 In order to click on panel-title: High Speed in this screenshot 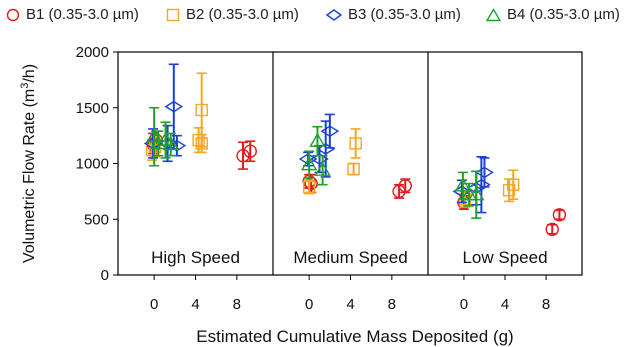, I will do `click(195, 257)`.